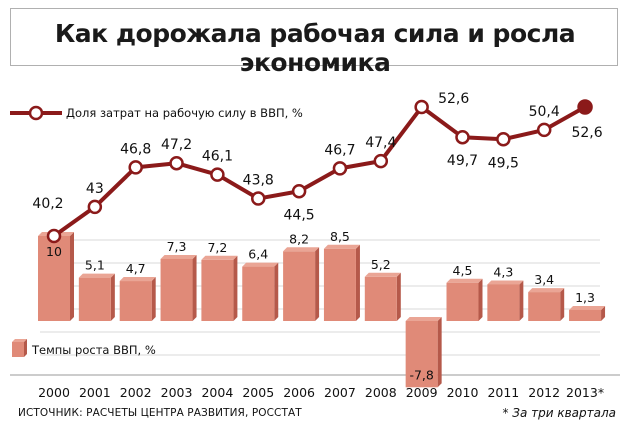  Describe the element at coordinates (54, 251) in the screenshot. I see `bar-label-2000: 10` at that location.